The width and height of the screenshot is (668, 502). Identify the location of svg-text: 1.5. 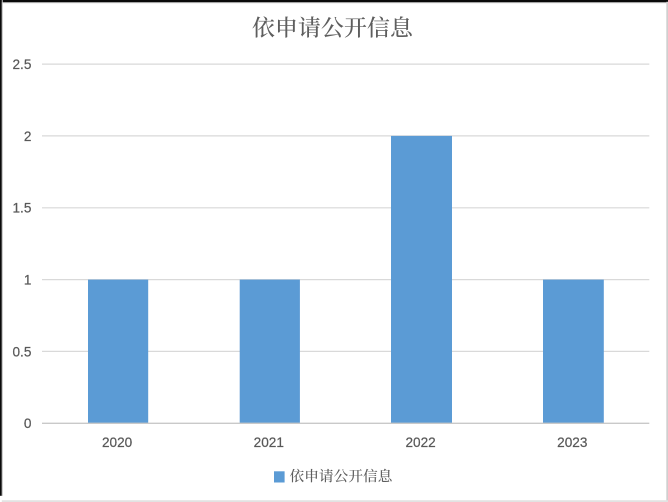
(21, 208).